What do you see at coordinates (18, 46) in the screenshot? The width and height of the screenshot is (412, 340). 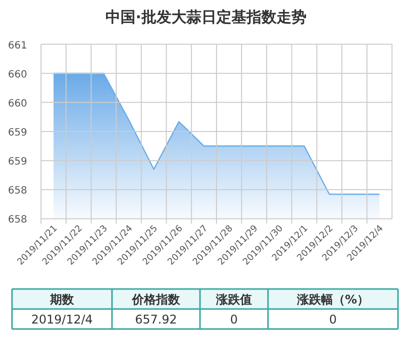 I see `y-tick-label: 661` at bounding box center [18, 46].